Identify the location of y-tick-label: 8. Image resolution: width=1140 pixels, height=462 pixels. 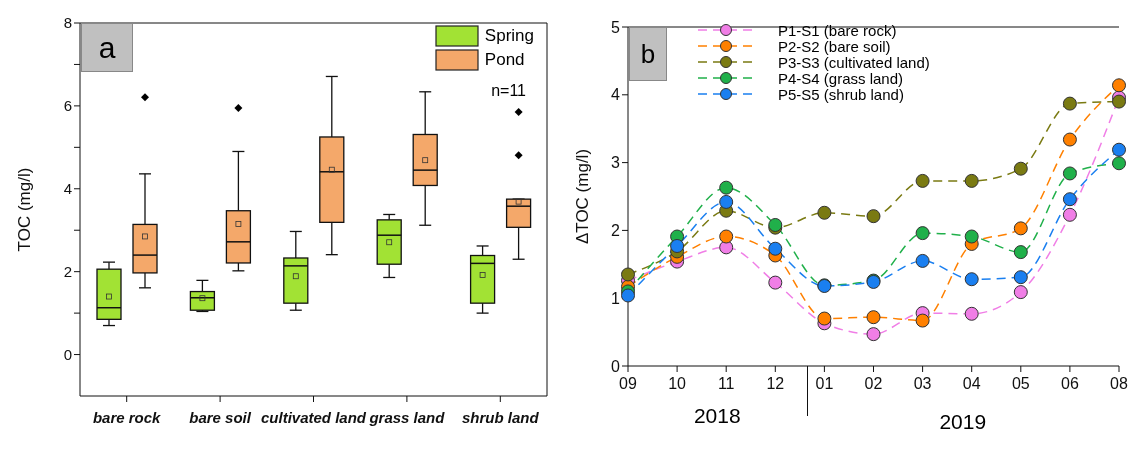
(67, 23).